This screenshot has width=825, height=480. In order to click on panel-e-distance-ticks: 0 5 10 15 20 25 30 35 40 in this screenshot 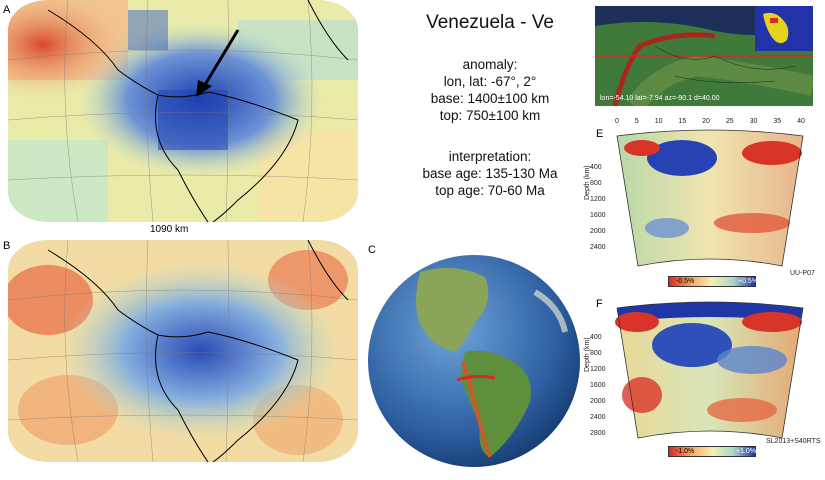, I will do `click(710, 121)`.